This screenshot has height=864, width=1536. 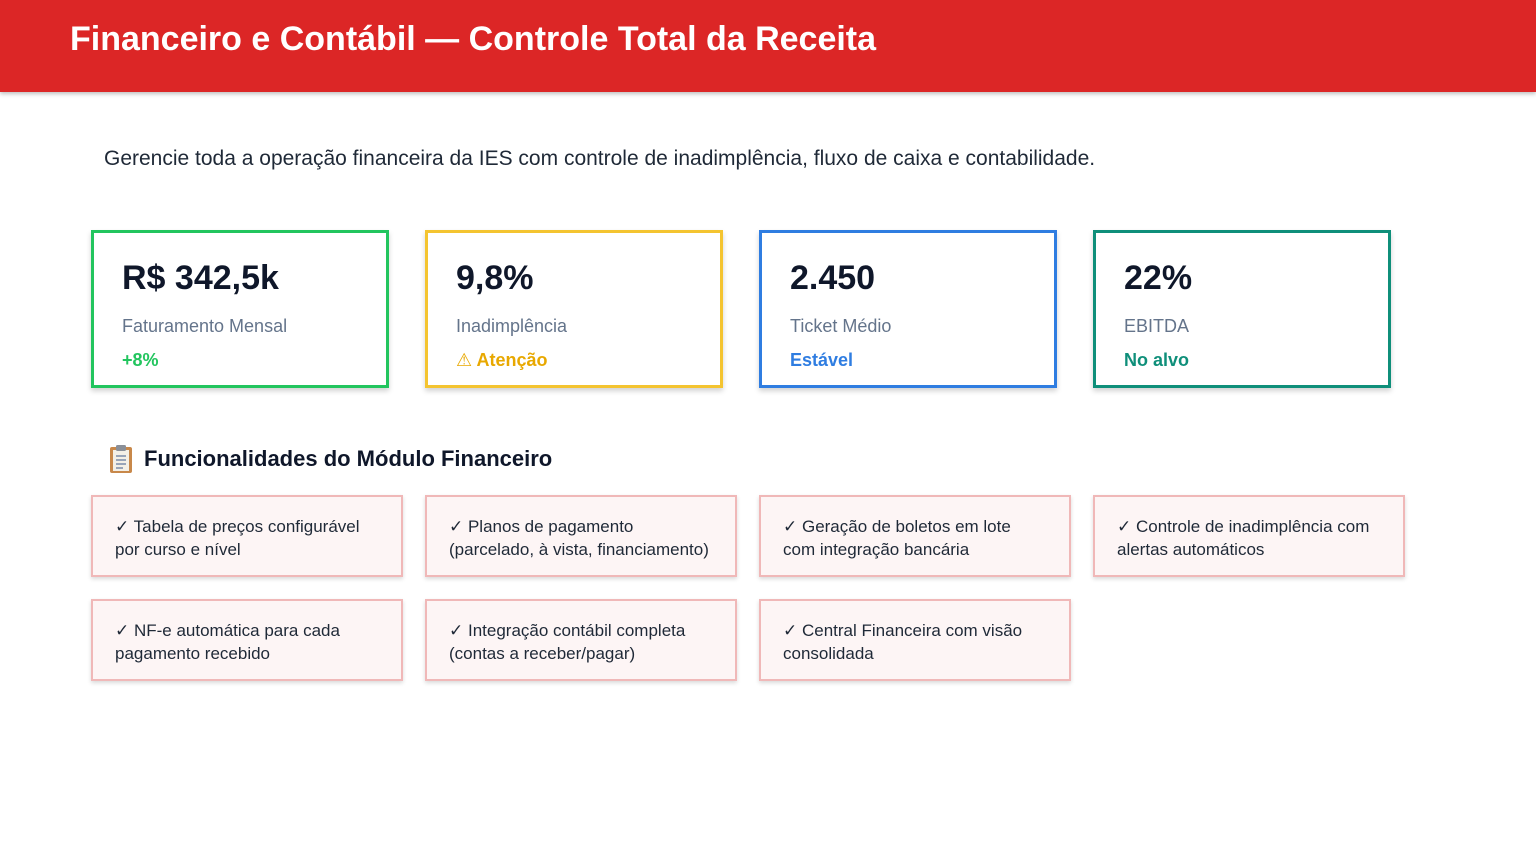 What do you see at coordinates (502, 360) in the screenshot?
I see `kpi-status: ⚠ Atenção` at bounding box center [502, 360].